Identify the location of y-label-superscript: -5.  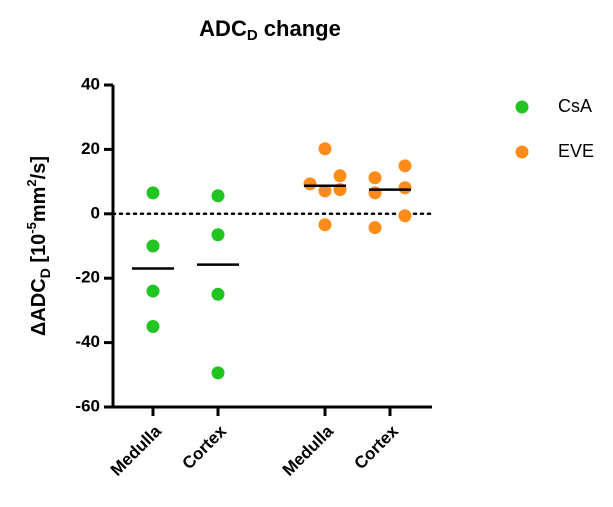
(31, 228).